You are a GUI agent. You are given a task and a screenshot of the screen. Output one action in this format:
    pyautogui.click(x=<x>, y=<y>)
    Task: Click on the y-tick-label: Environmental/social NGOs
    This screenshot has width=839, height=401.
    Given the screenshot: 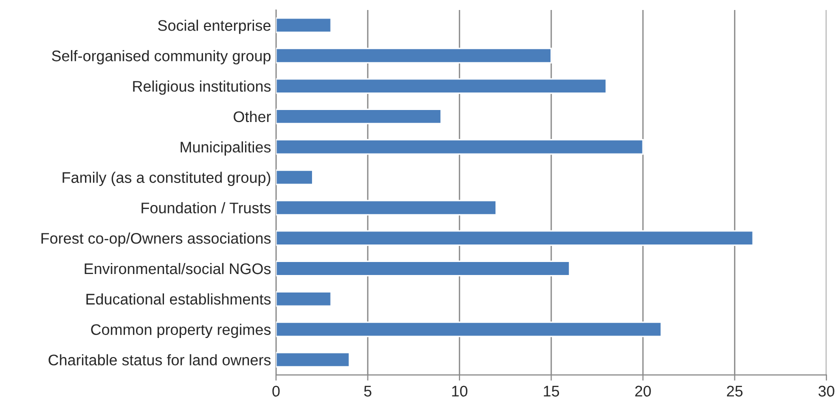 What is the action you would take?
    pyautogui.click(x=177, y=268)
    